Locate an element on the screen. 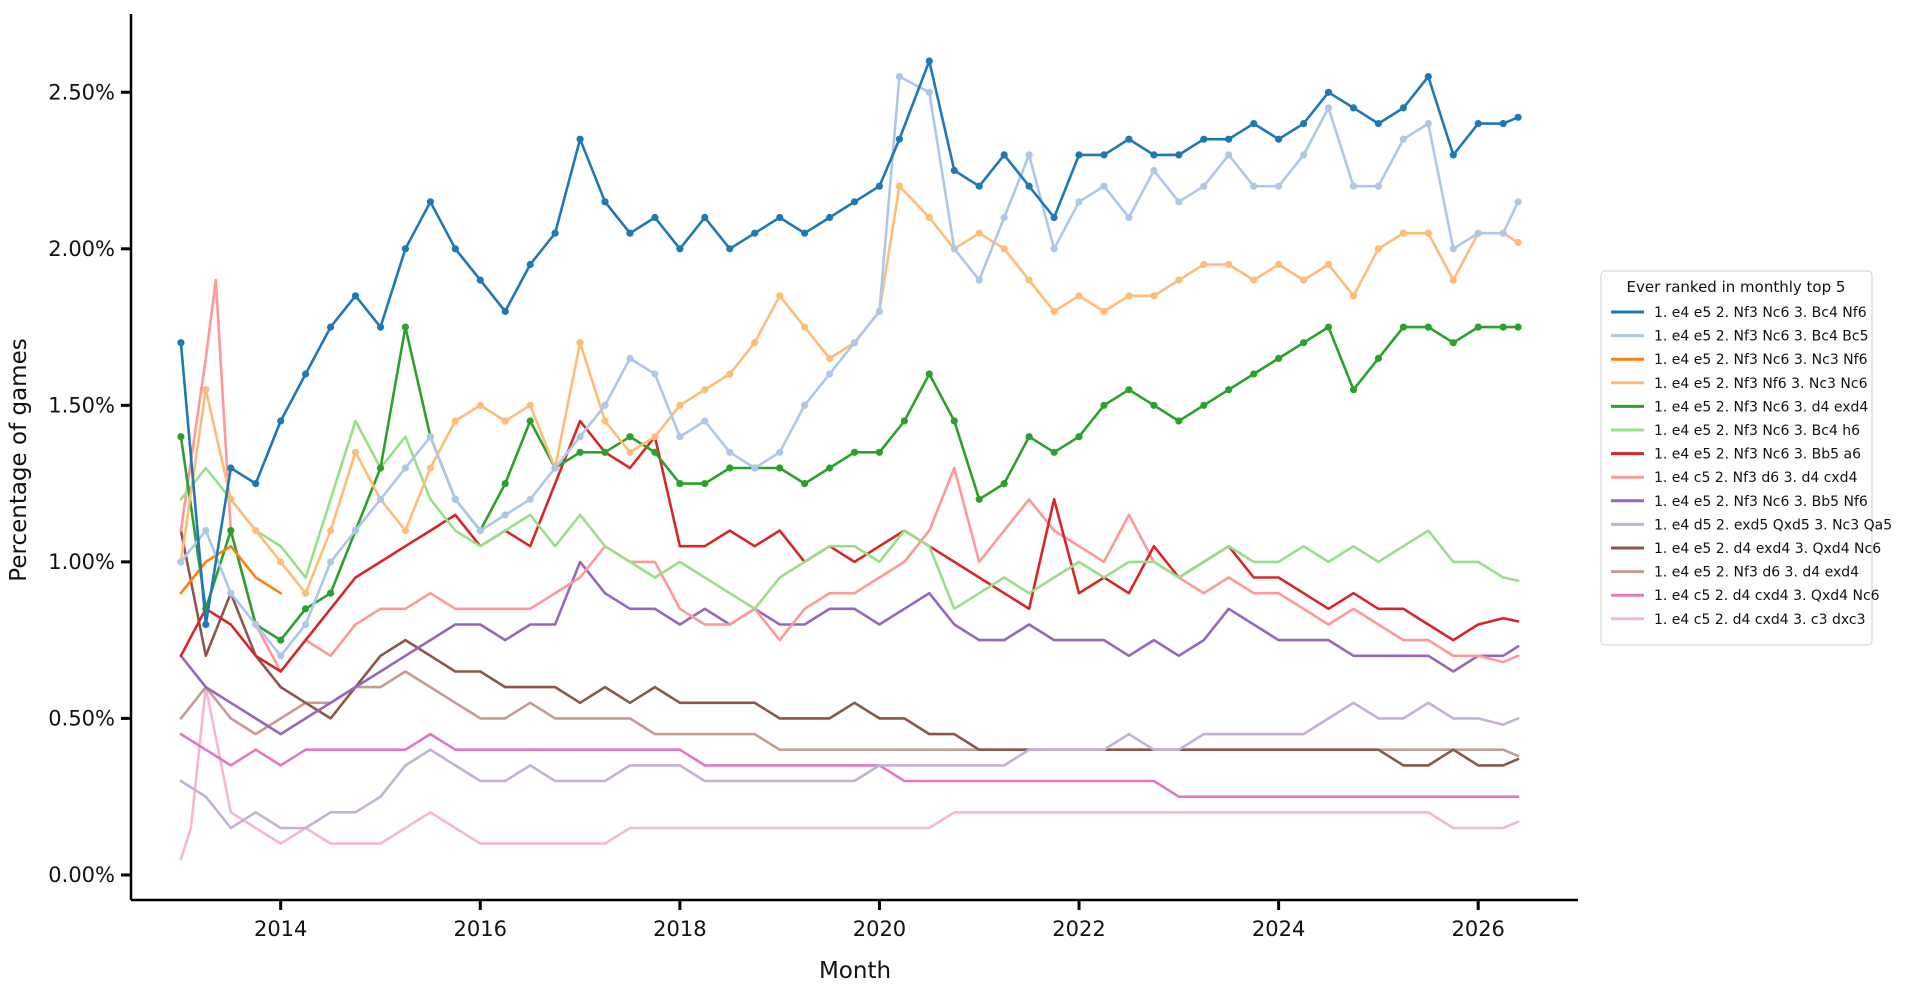 Image resolution: width=1922 pixels, height=988 pixels. legend-entry-label: 1. e4 e5 2. Nf3 Nc6 3. Bc4 h6 is located at coordinates (1757, 431).